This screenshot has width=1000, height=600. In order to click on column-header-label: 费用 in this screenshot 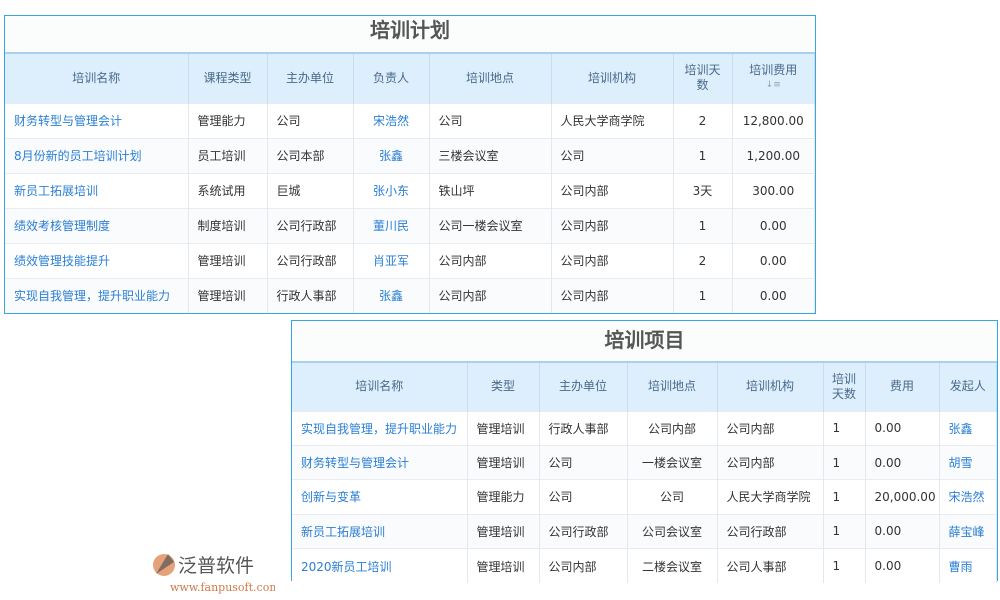, I will do `click(901, 386)`.